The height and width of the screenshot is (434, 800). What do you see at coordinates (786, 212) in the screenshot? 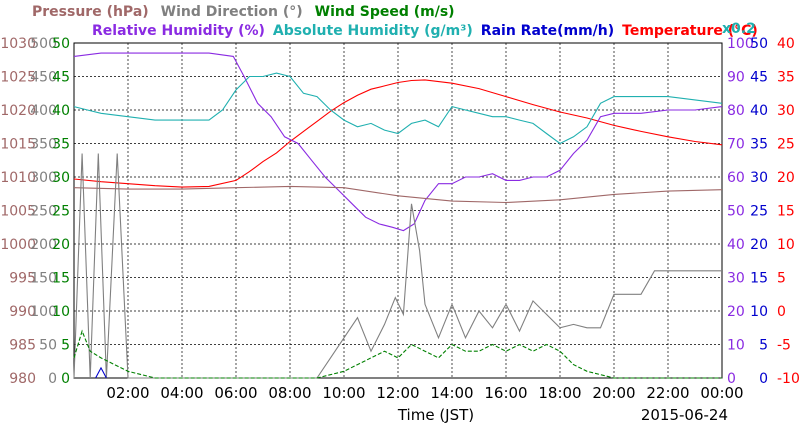
I see `temperature-tick-label: 15` at bounding box center [786, 212].